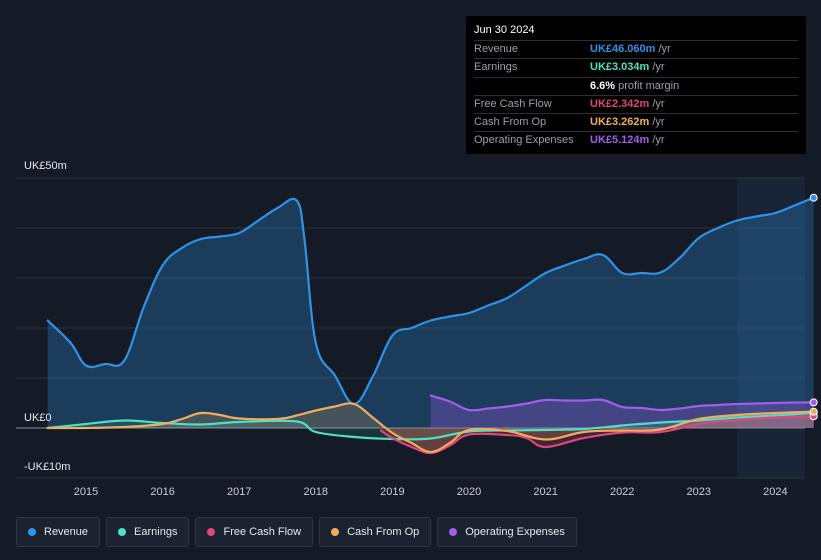 This screenshot has height=560, width=821. I want to click on tooltip-row-label: Revenue, so click(496, 49).